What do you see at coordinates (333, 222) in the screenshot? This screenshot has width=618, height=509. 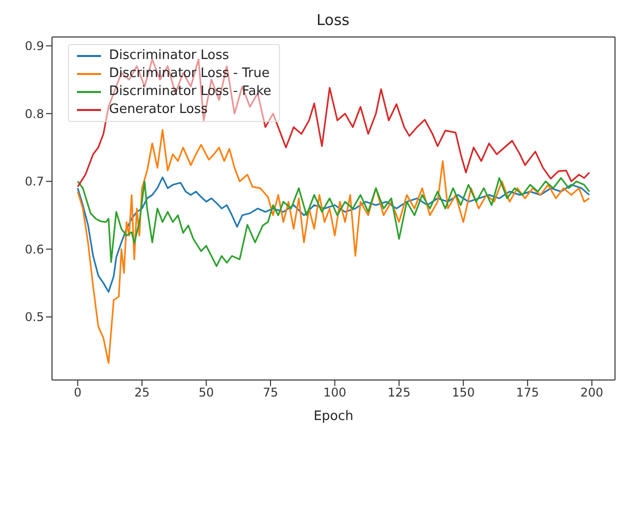 I see `line-series` at bounding box center [333, 222].